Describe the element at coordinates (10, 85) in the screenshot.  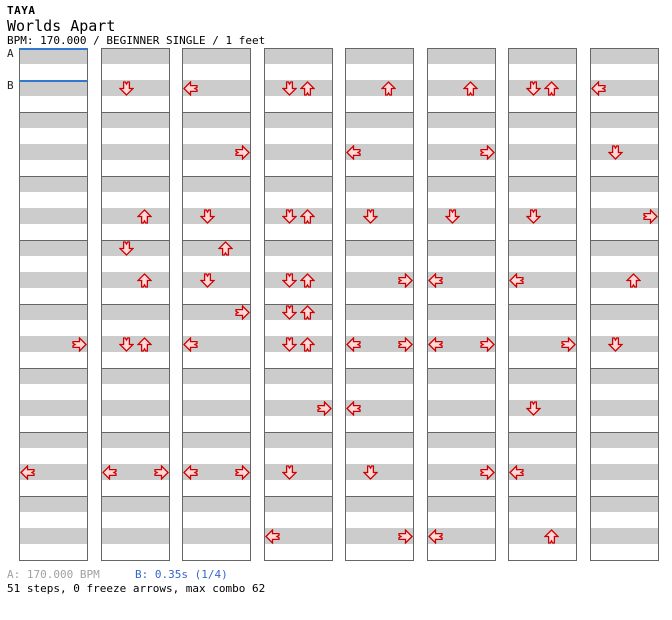
I see `marker-b-label: B` at that location.